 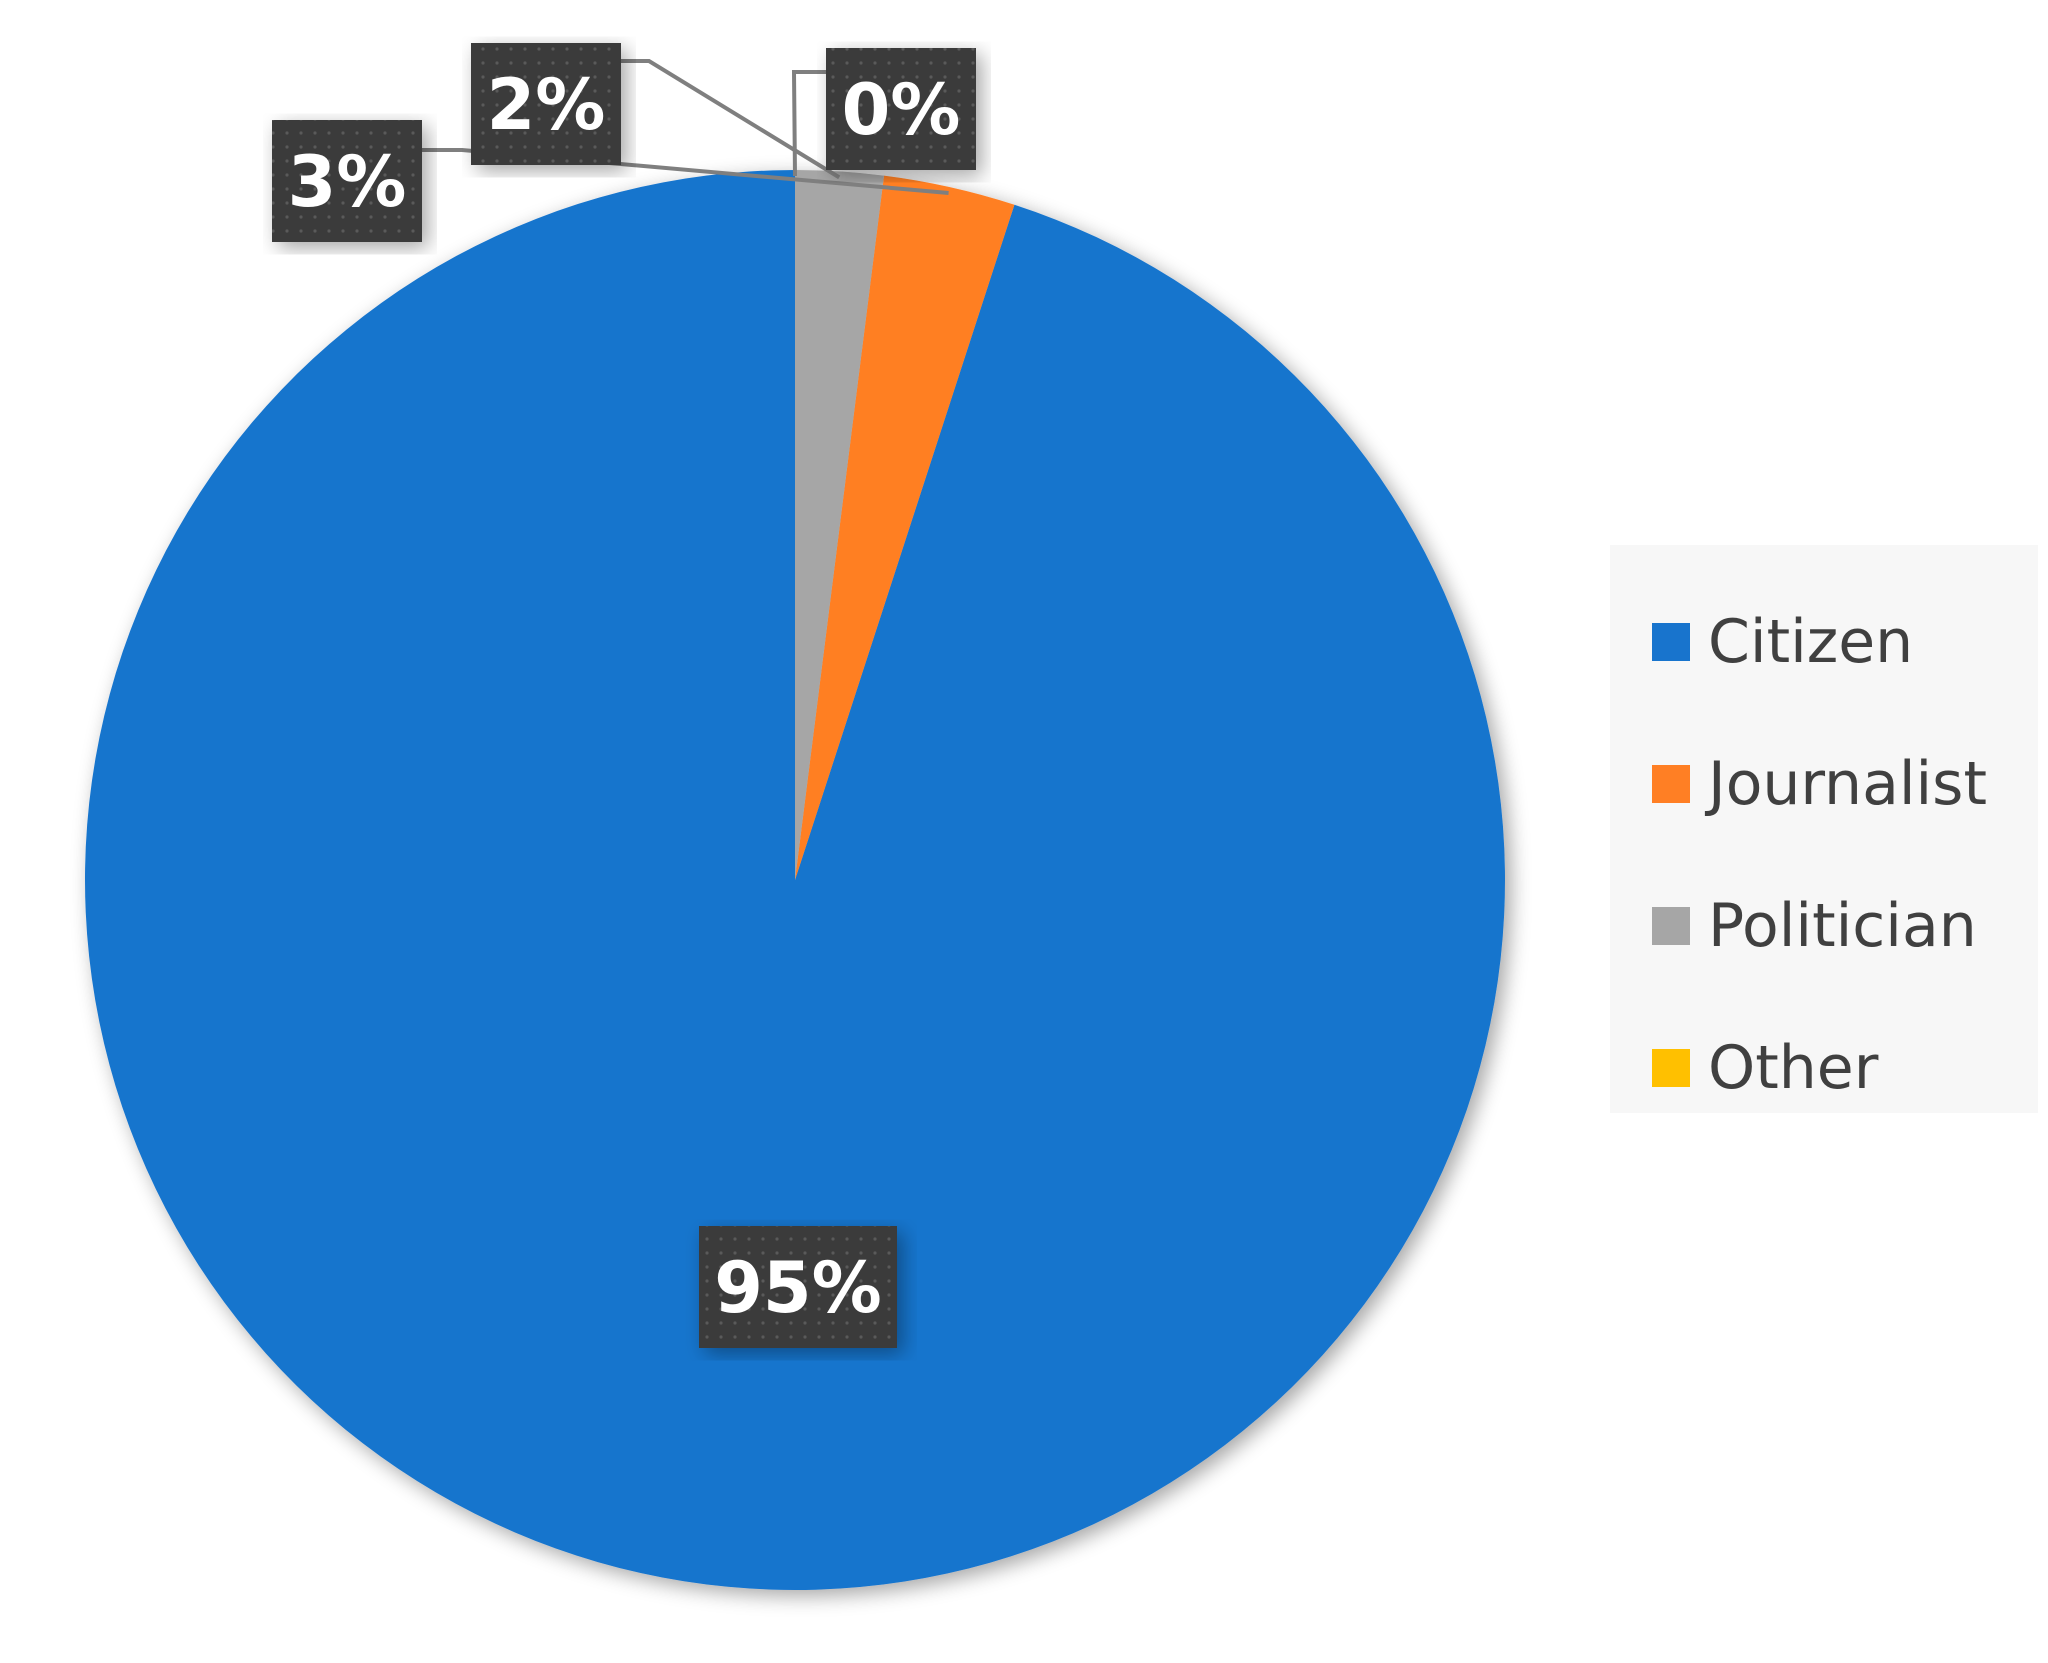 What do you see at coordinates (808, 123) in the screenshot?
I see `leader-line-other` at bounding box center [808, 123].